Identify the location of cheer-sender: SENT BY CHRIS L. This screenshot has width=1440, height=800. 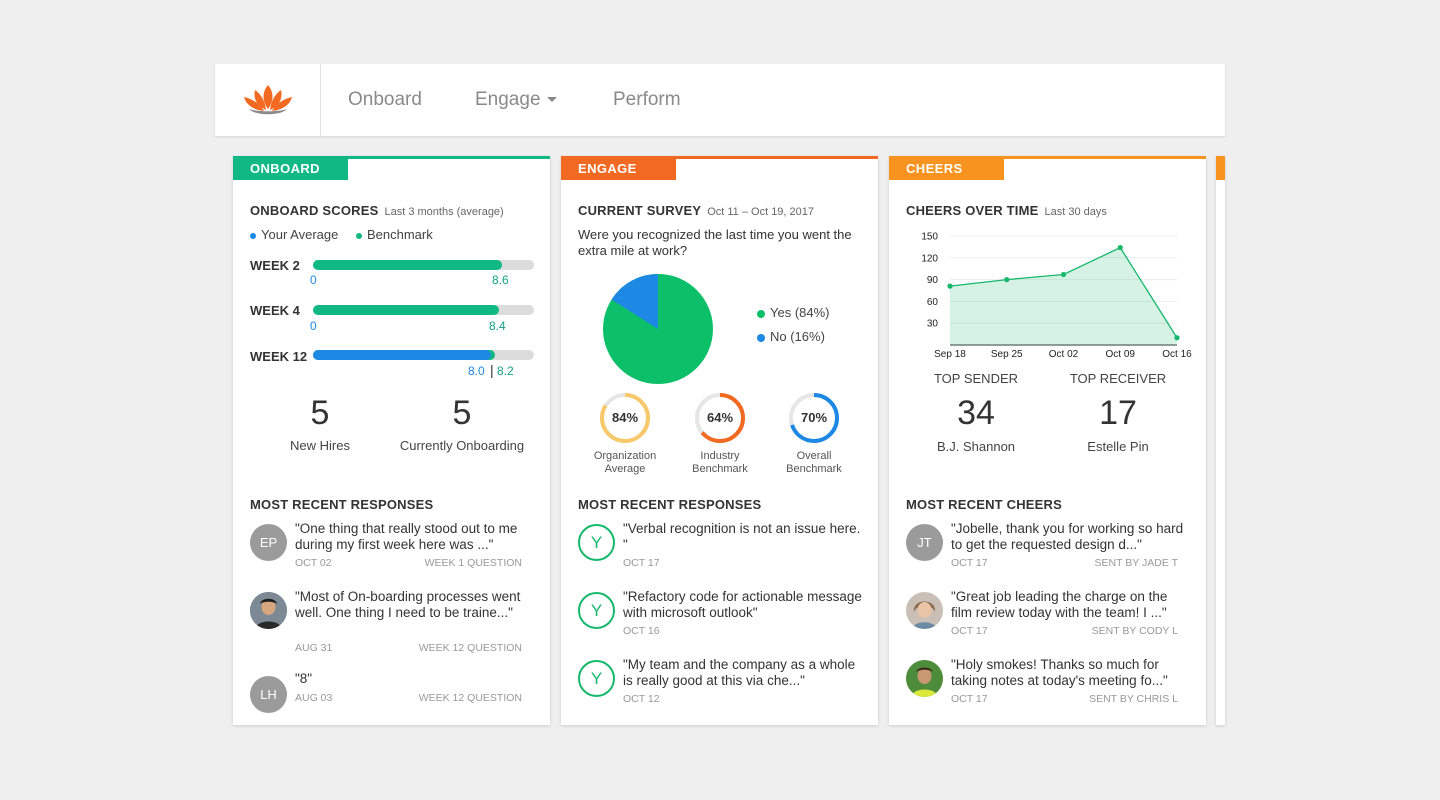
(1133, 699).